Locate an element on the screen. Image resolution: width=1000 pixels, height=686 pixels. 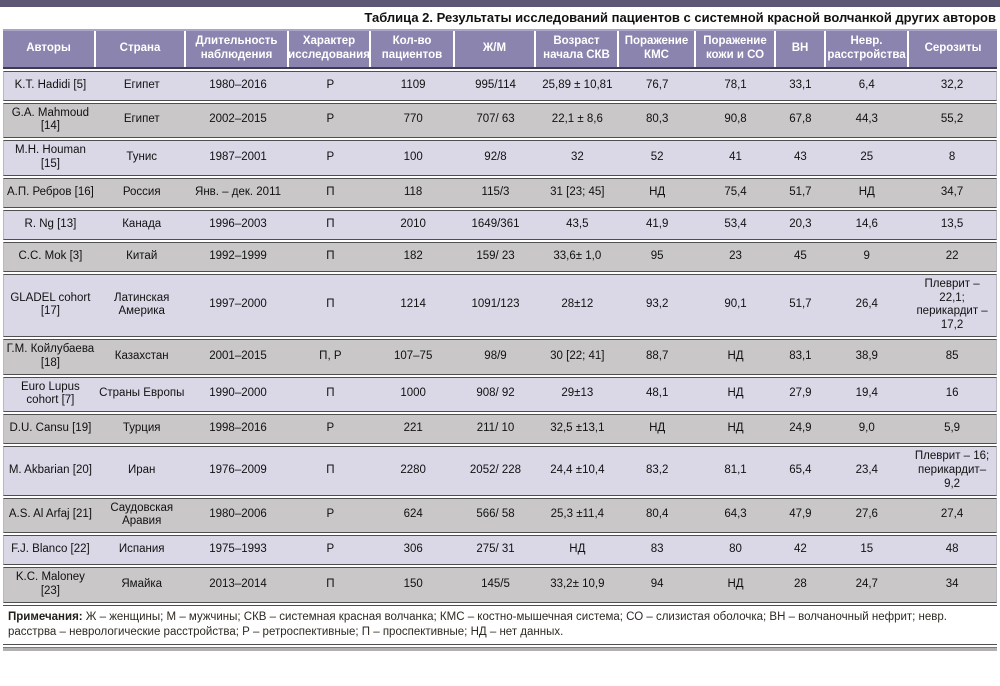
cell: 100 is located at coordinates (413, 157).